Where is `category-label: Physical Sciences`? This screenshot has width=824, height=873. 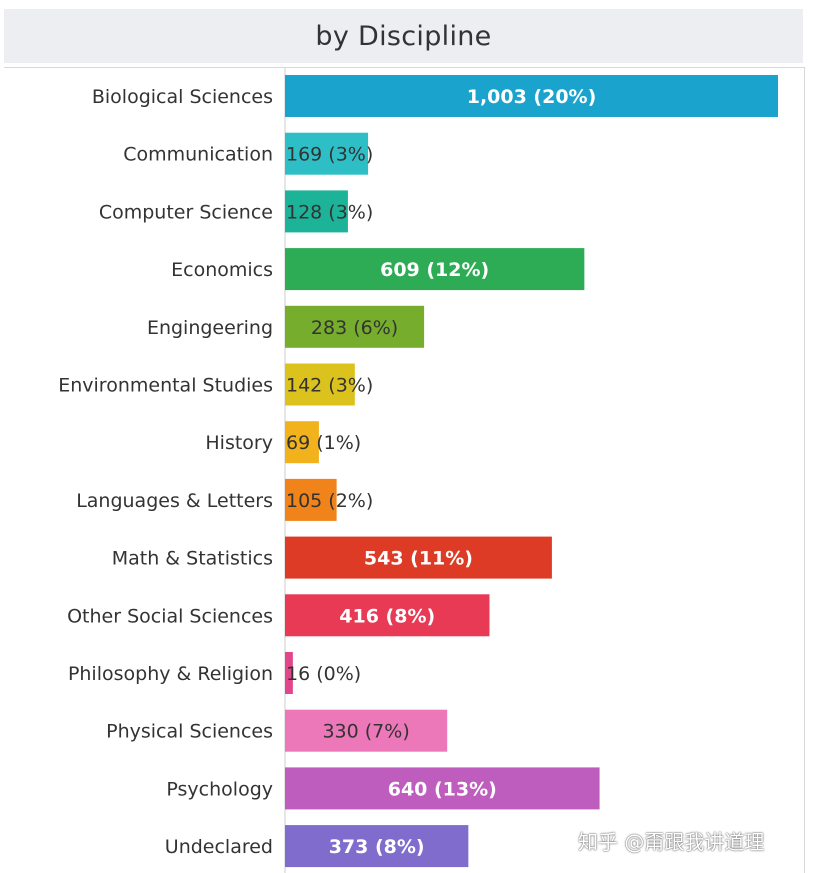
category-label: Physical Sciences is located at coordinates (189, 732).